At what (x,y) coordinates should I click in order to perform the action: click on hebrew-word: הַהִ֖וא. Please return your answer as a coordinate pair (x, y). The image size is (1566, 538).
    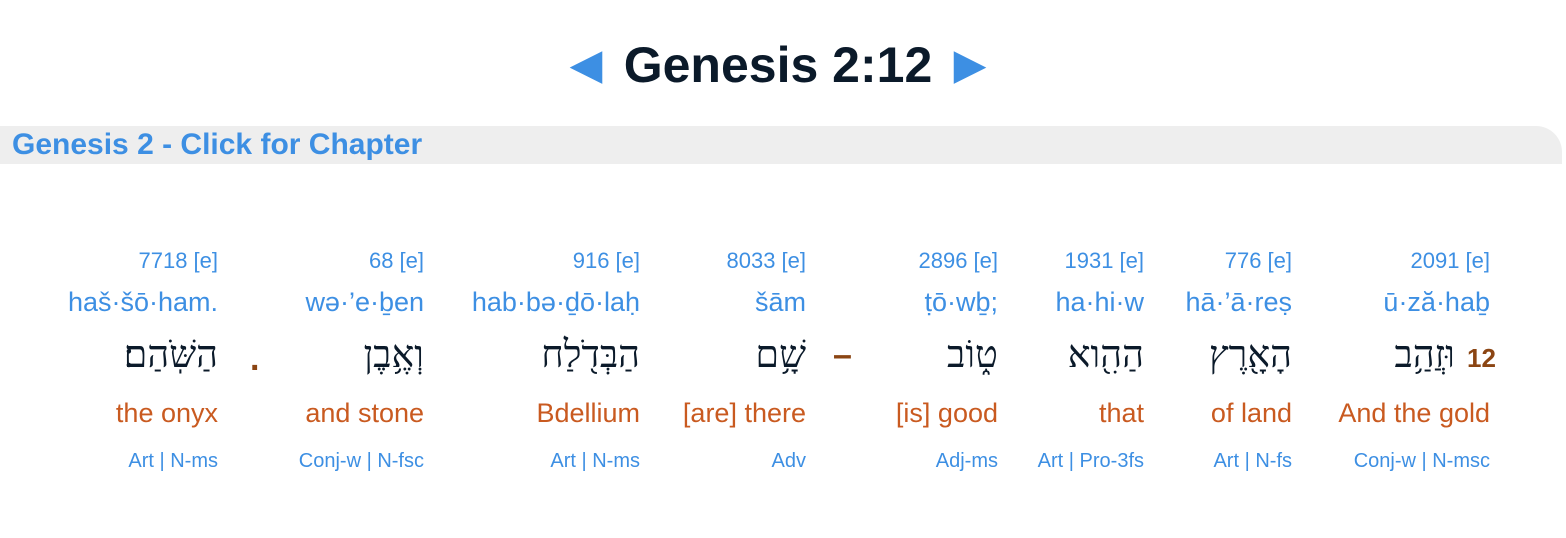
    Looking at the image, I should click on (1105, 354).